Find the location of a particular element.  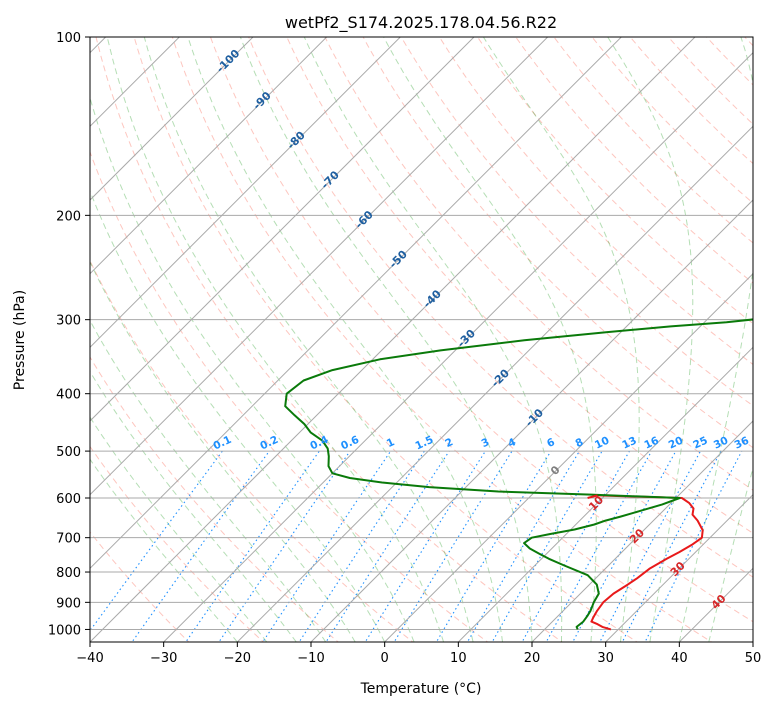

x-tick-label: −30 is located at coordinates (163, 658).